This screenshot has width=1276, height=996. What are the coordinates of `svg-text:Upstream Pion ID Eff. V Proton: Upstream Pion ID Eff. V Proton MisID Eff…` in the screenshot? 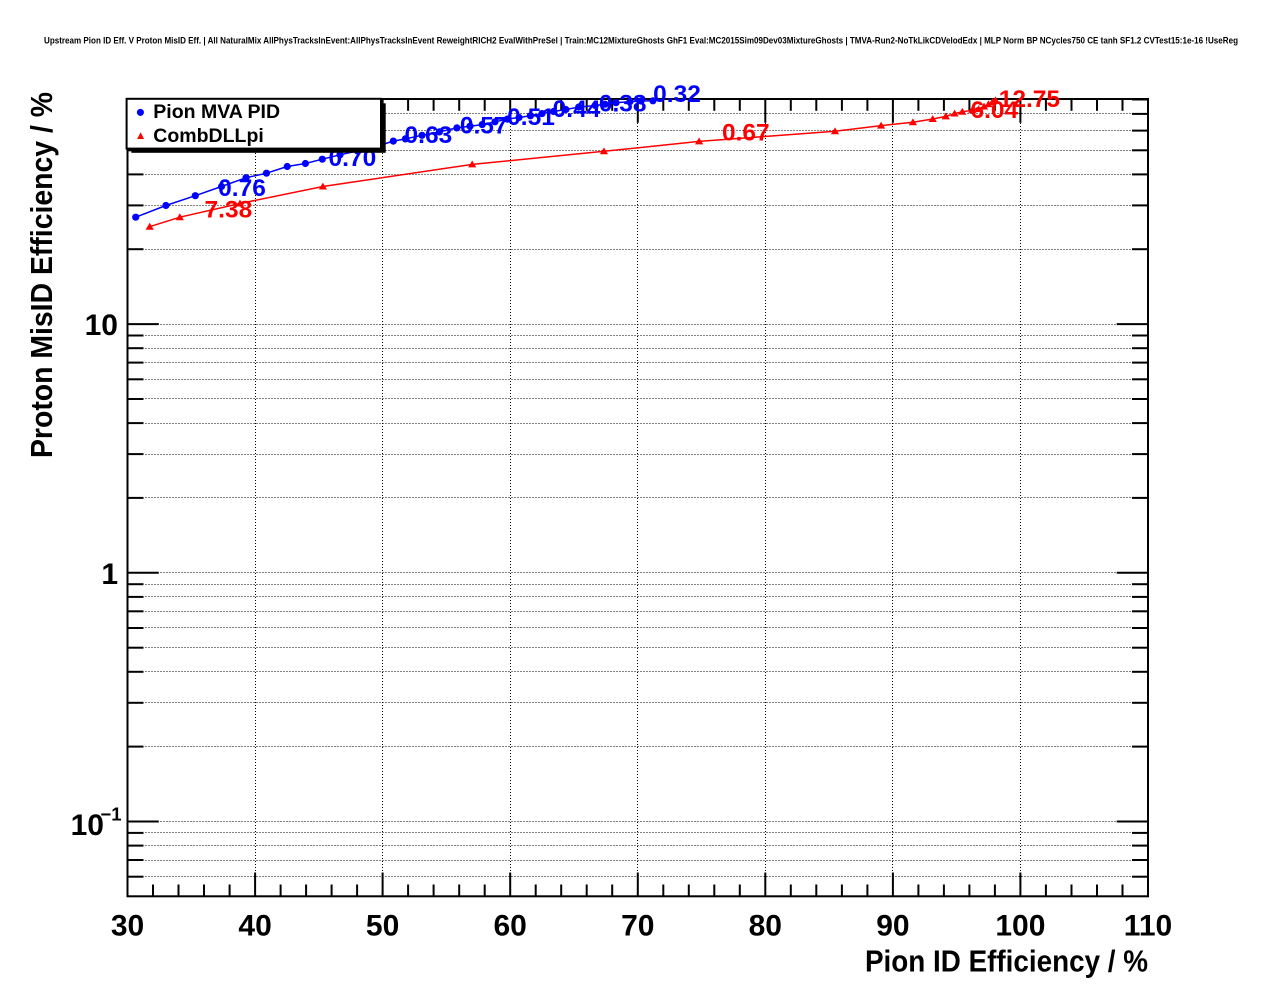 It's located at (641, 41).